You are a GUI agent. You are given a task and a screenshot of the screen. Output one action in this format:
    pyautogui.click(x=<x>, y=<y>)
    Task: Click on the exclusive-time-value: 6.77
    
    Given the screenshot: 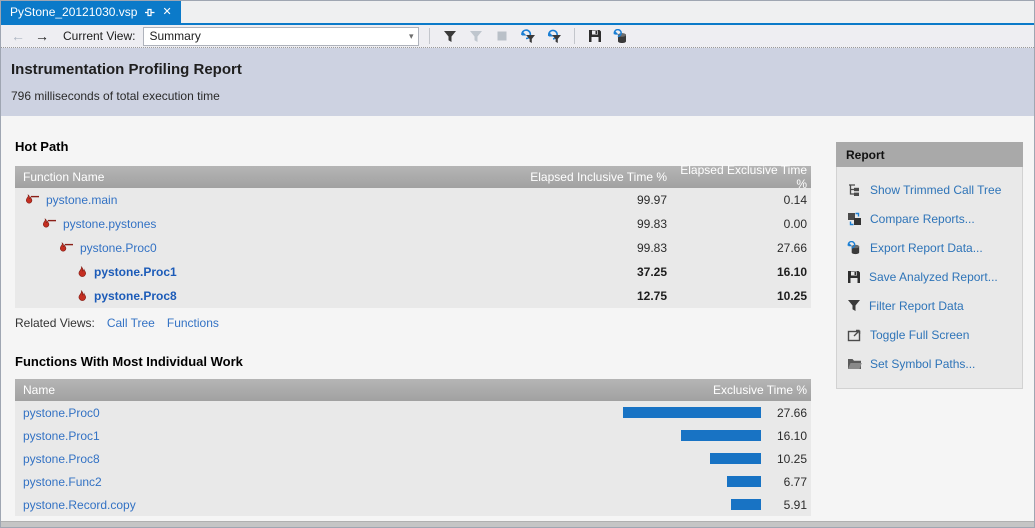 What is the action you would take?
    pyautogui.click(x=795, y=481)
    